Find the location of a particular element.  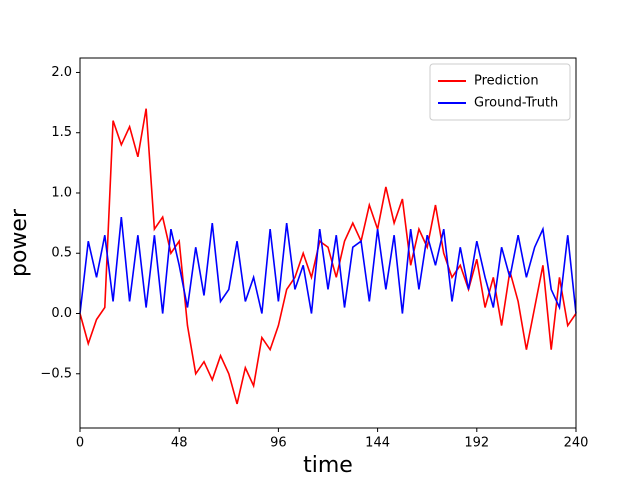

y-tick-label: 1.5 is located at coordinates (61, 132).